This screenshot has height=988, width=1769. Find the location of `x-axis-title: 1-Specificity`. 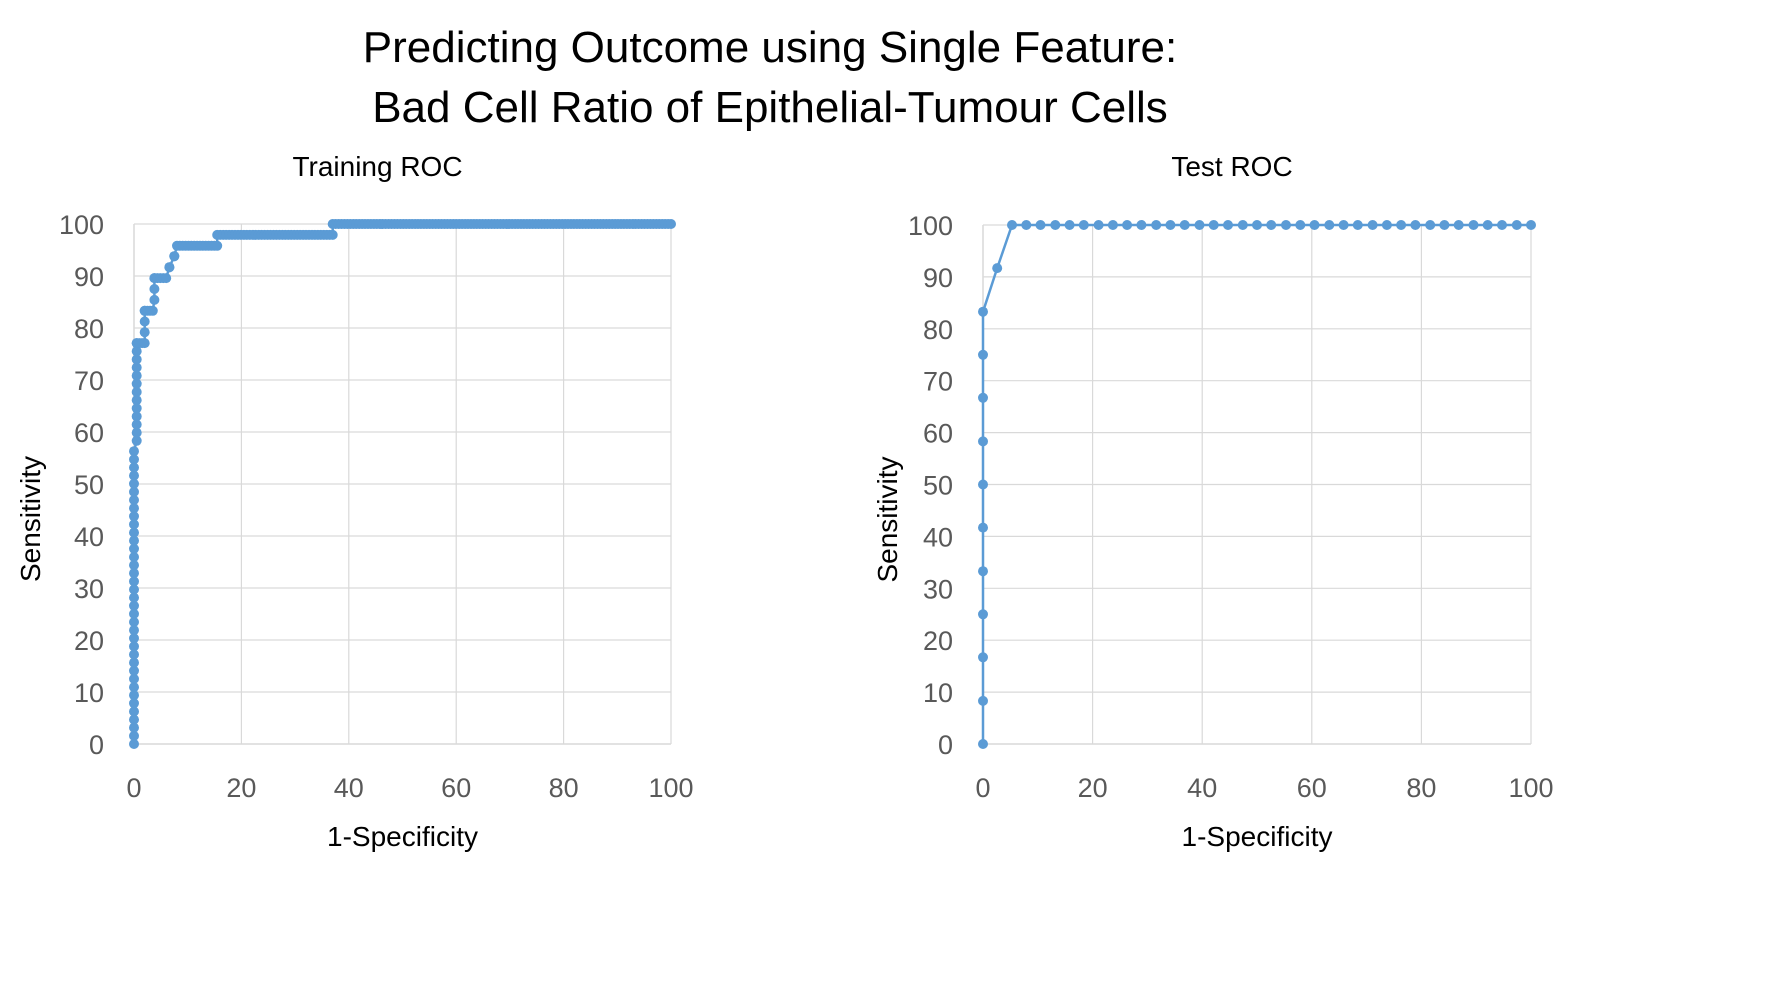

x-axis-title: 1-Specificity is located at coordinates (402, 836).